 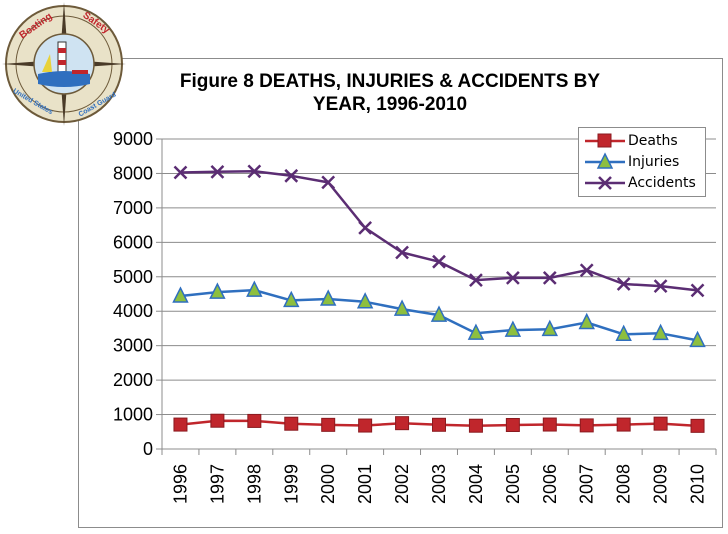 I want to click on chart-legend: Deaths Injuries Accidents, so click(x=642, y=162).